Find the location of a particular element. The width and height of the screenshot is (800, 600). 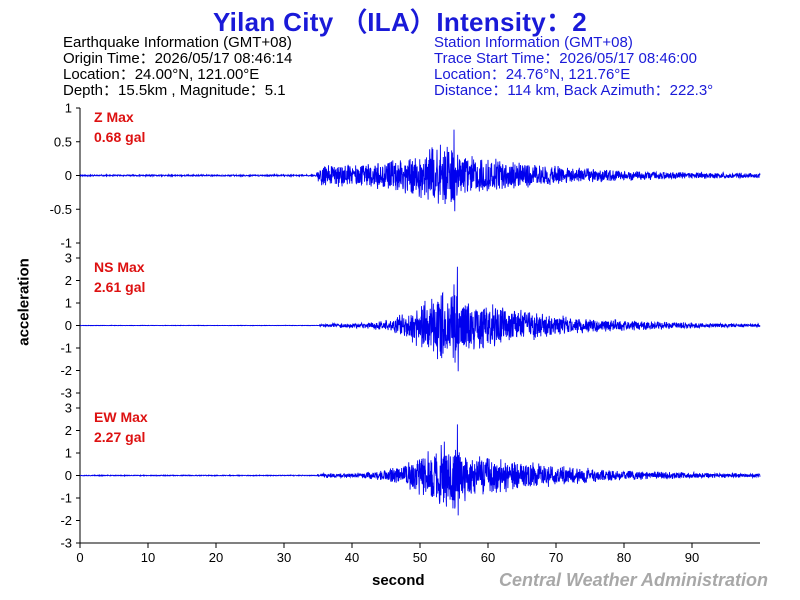

x-tick-label: 80 is located at coordinates (624, 557).